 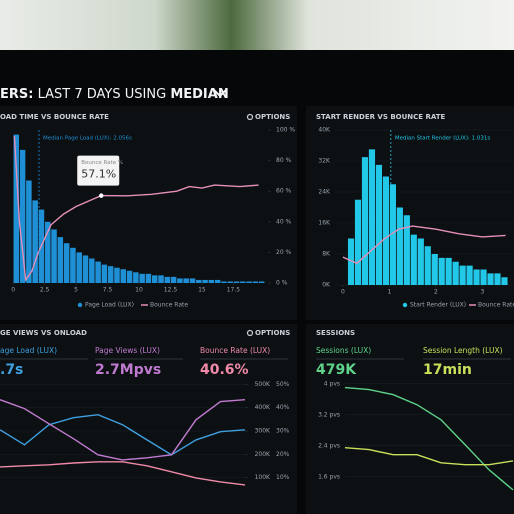 I want to click on header-part: USING, so click(x=145, y=94).